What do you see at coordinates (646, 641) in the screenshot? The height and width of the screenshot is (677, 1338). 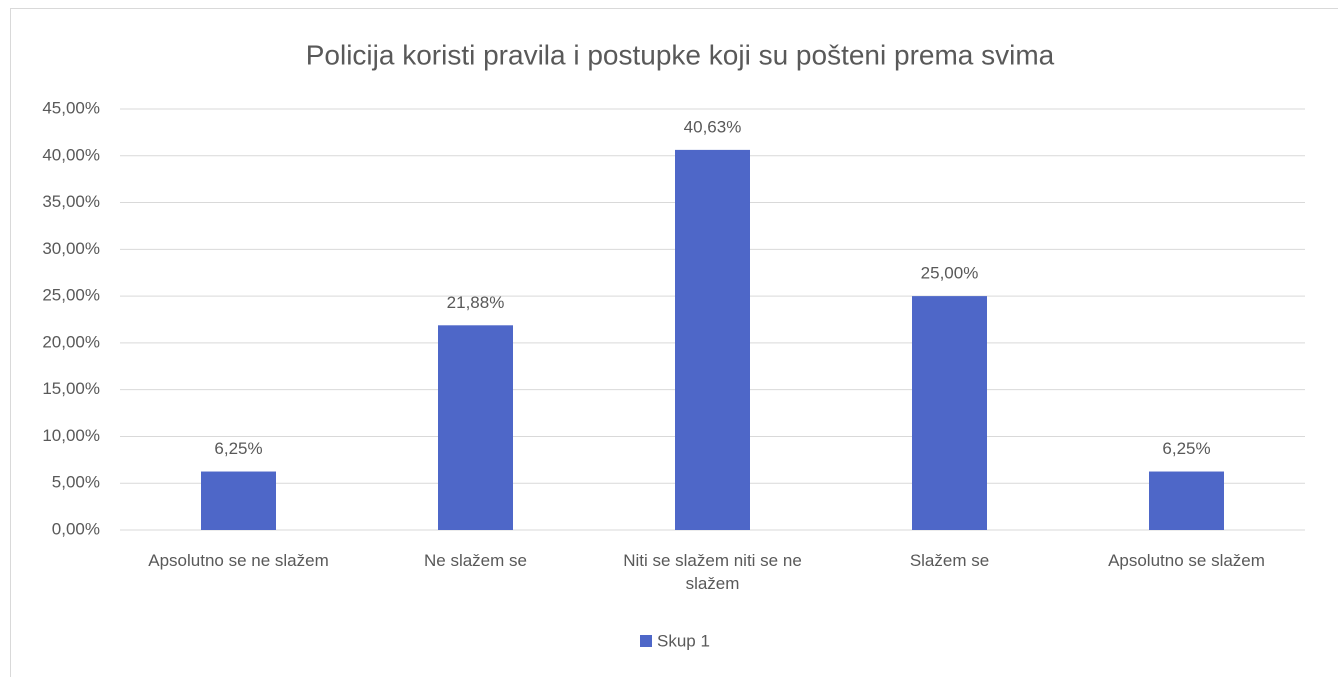 I see `legend-swatch` at bounding box center [646, 641].